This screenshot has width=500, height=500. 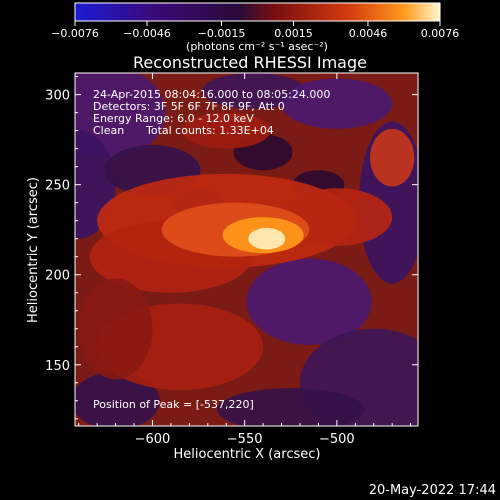 I want to click on x-tick-label: −550, so click(x=245, y=439).